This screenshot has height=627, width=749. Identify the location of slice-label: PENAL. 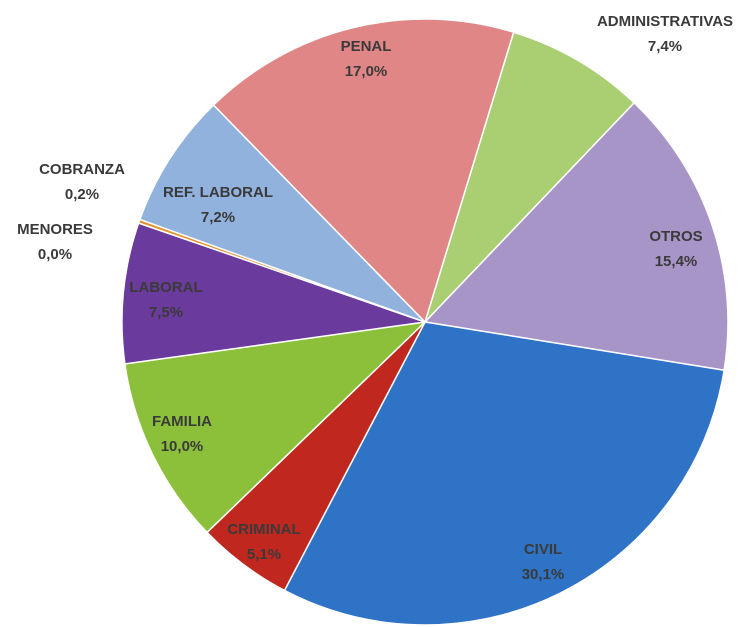
(366, 46).